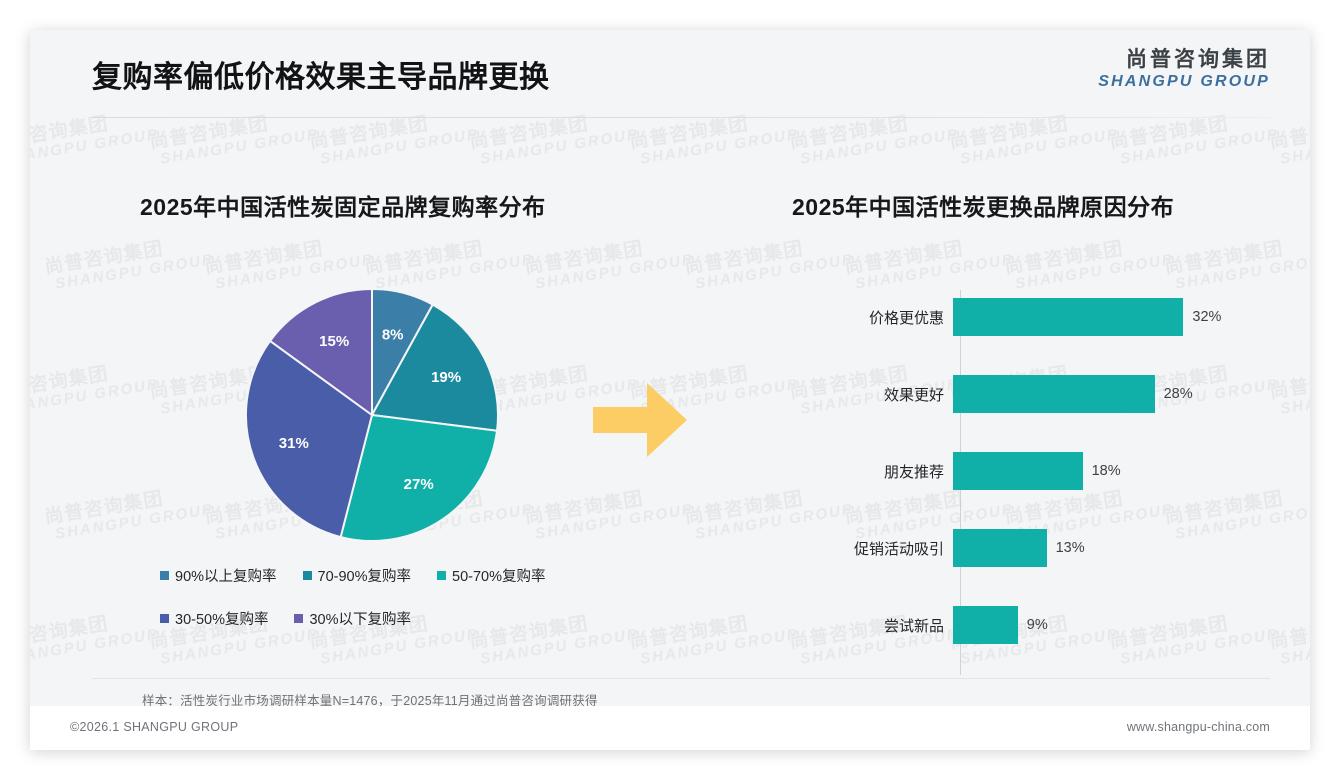 The width and height of the screenshot is (1340, 780). Describe the element at coordinates (1207, 317) in the screenshot. I see `bar-value-label: 32%` at that location.